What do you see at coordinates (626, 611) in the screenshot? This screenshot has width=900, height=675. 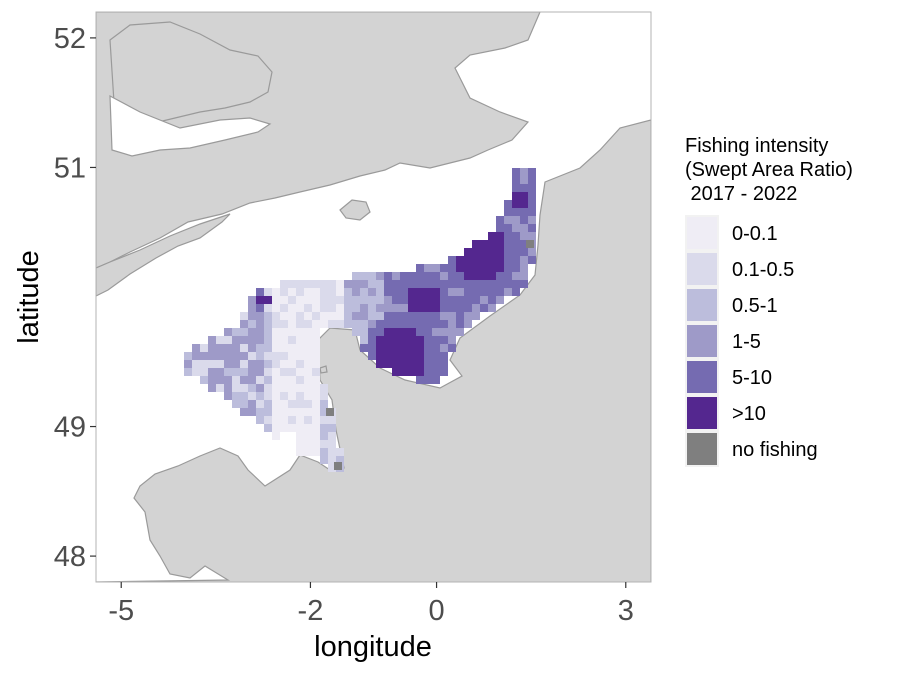 I see `x-tick-label: 3` at bounding box center [626, 611].